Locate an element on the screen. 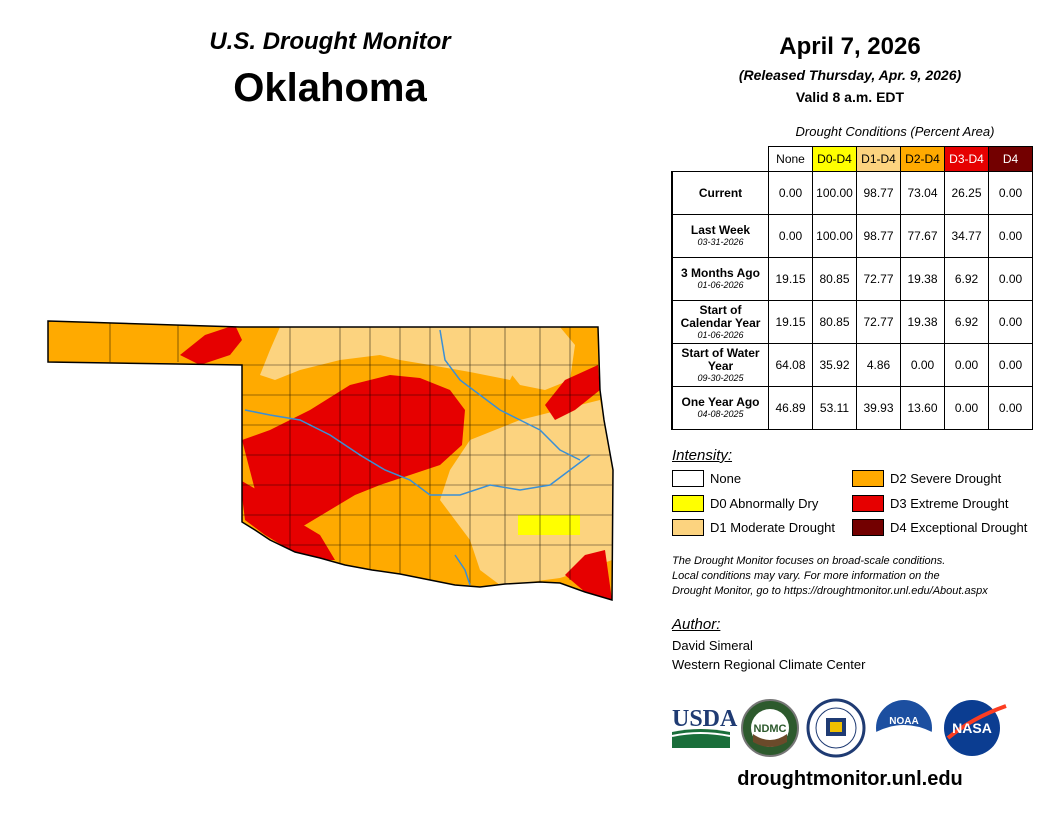 This screenshot has height=816, width=1056. d3-region-southwest is located at coordinates (287, 520).